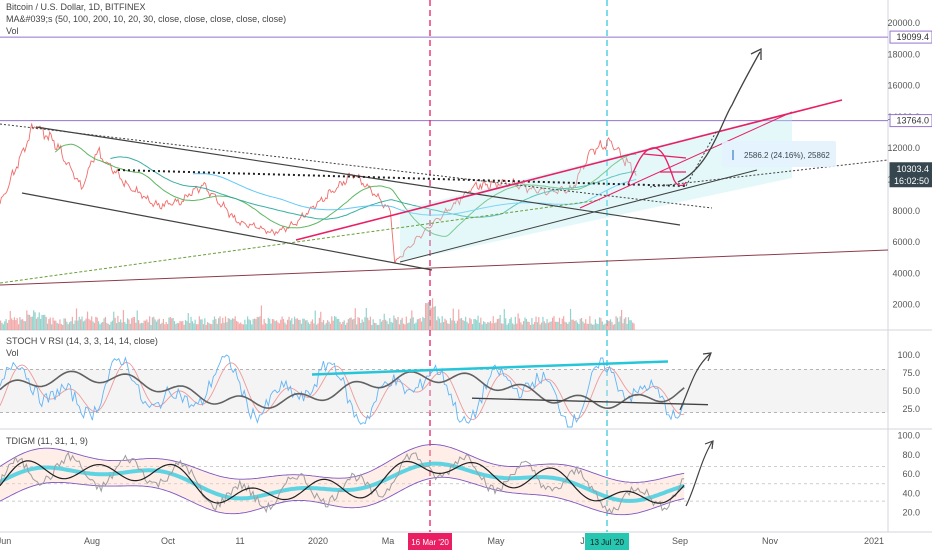 This screenshot has height=550, width=932. What do you see at coordinates (908, 436) in the screenshot?
I see `tdi-tick-label: 100.0` at bounding box center [908, 436].